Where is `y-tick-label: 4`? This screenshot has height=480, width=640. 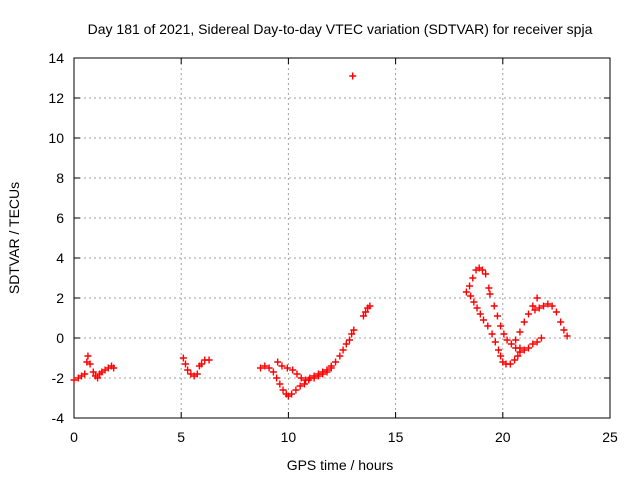 y-tick-label: 4 is located at coordinates (60, 258).